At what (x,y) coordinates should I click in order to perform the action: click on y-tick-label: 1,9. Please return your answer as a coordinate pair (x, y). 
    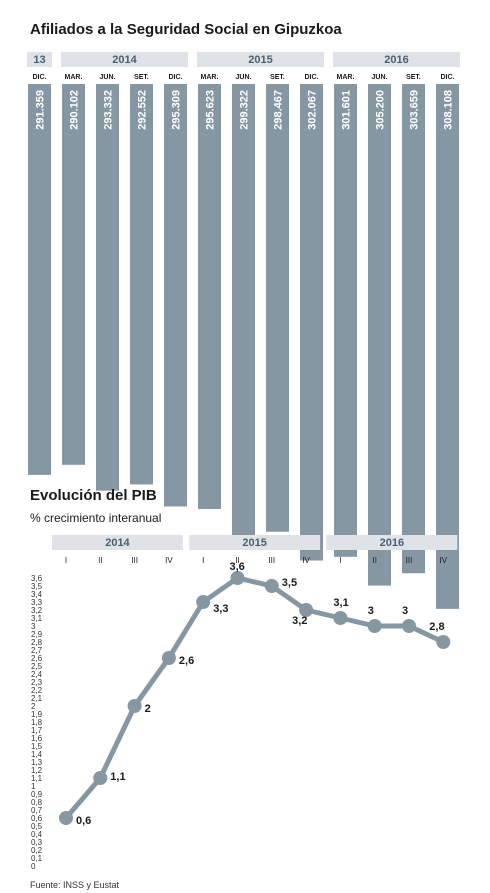
    Looking at the image, I should click on (37, 714).